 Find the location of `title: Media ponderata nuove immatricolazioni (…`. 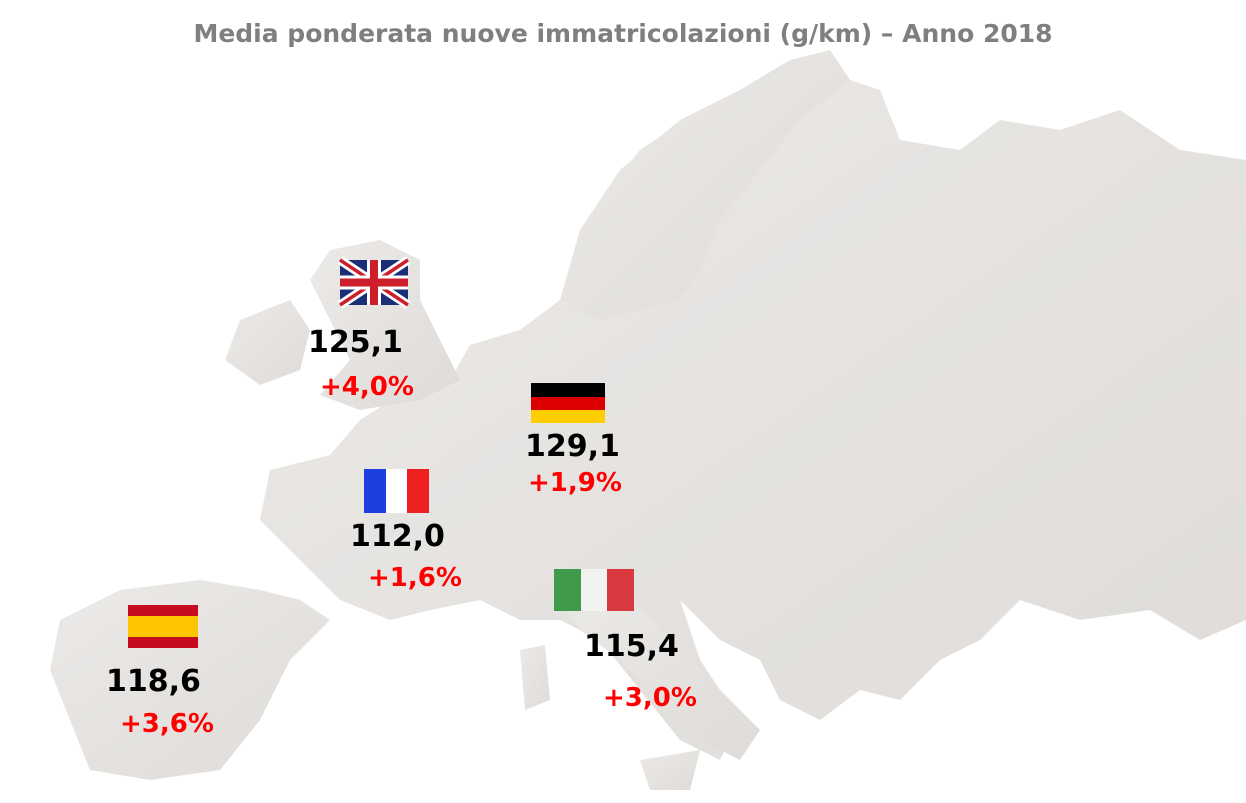

title: Media ponderata nuove immatricolazioni (… is located at coordinates (622, 33).